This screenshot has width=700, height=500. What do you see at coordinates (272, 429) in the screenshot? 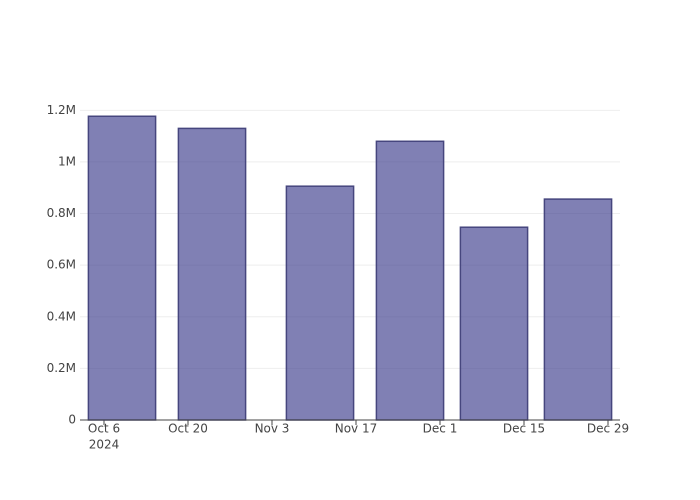
I see `x-tick-label: Nov 3` at bounding box center [272, 429].